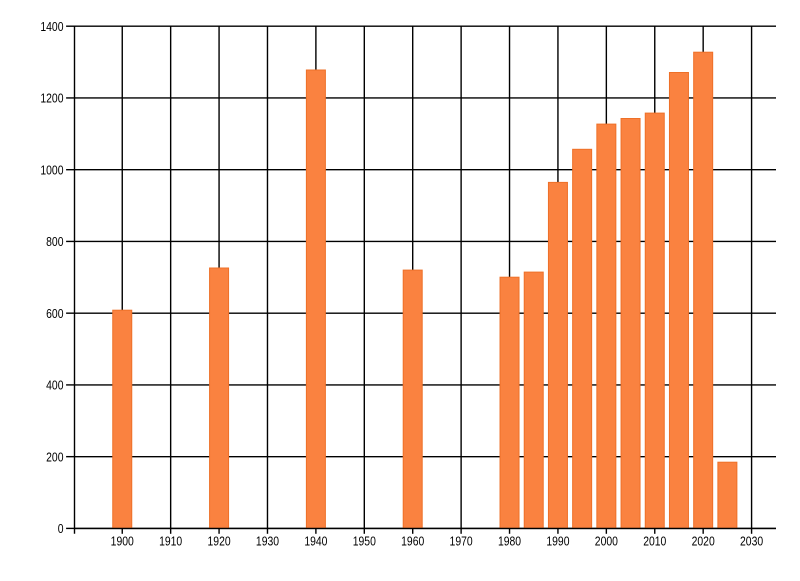 The width and height of the screenshot is (800, 581). What do you see at coordinates (365, 541) in the screenshot?
I see `svg-text: 1950` at bounding box center [365, 541].